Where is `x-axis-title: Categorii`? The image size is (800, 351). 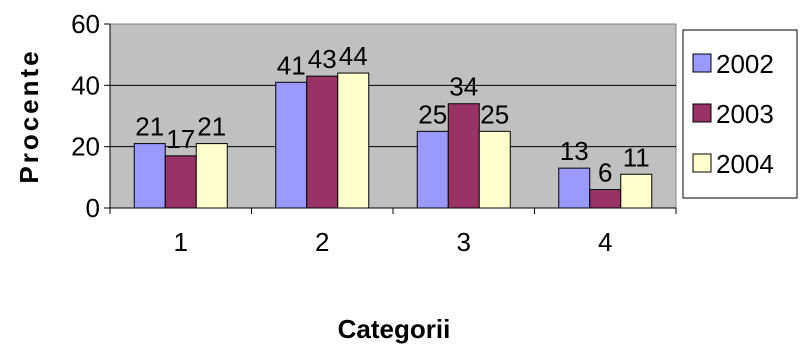 x-axis-title: Categorii is located at coordinates (394, 329).